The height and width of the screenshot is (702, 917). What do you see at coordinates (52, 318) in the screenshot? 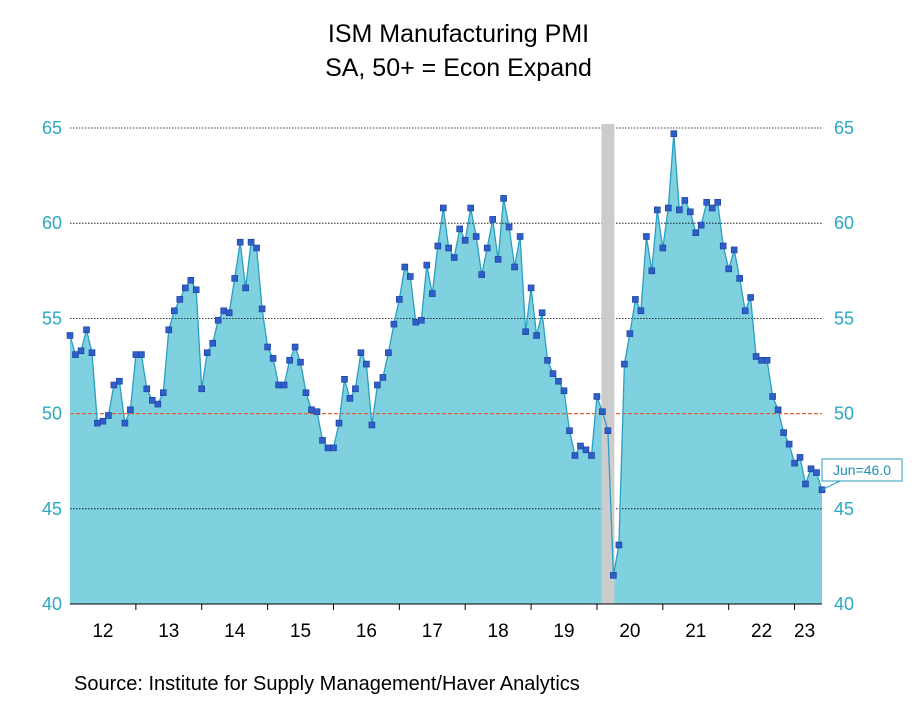
I see `y-tick-left-55: 55` at bounding box center [52, 318].